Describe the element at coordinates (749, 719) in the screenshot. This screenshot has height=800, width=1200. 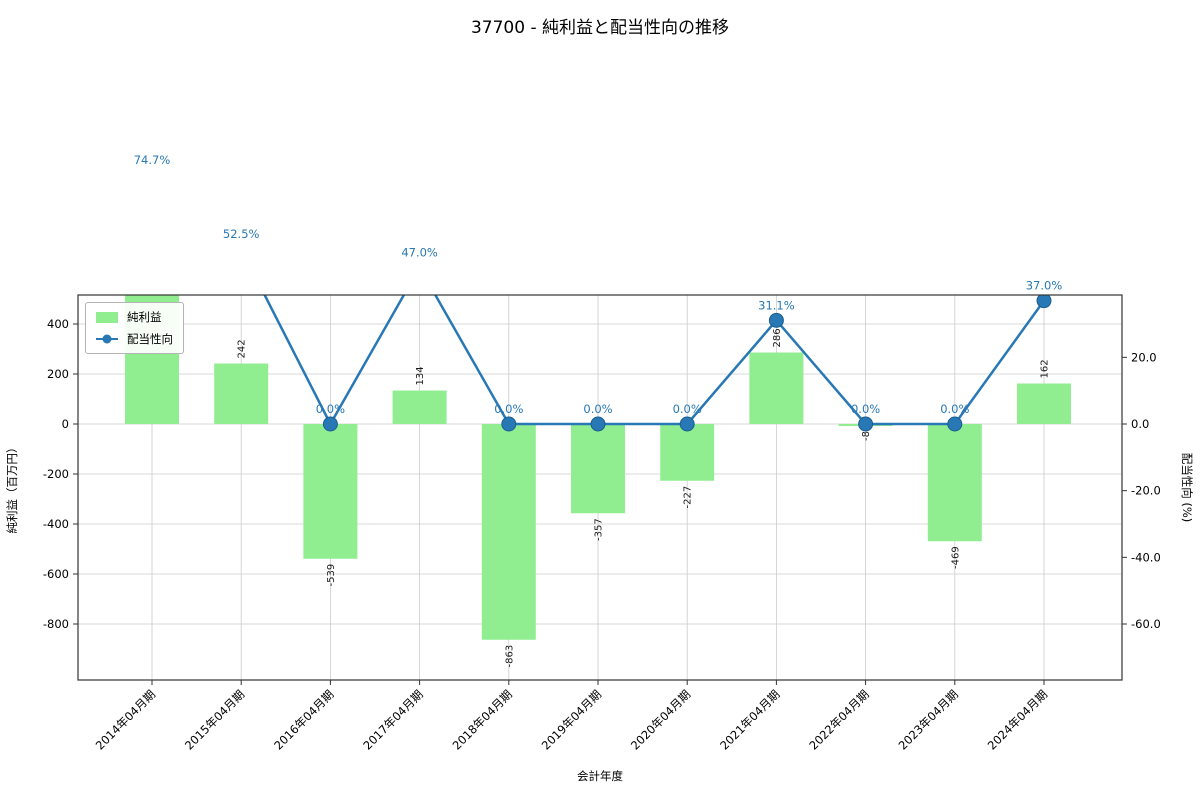
I see `svg-text: 2021年04月期` at that location.